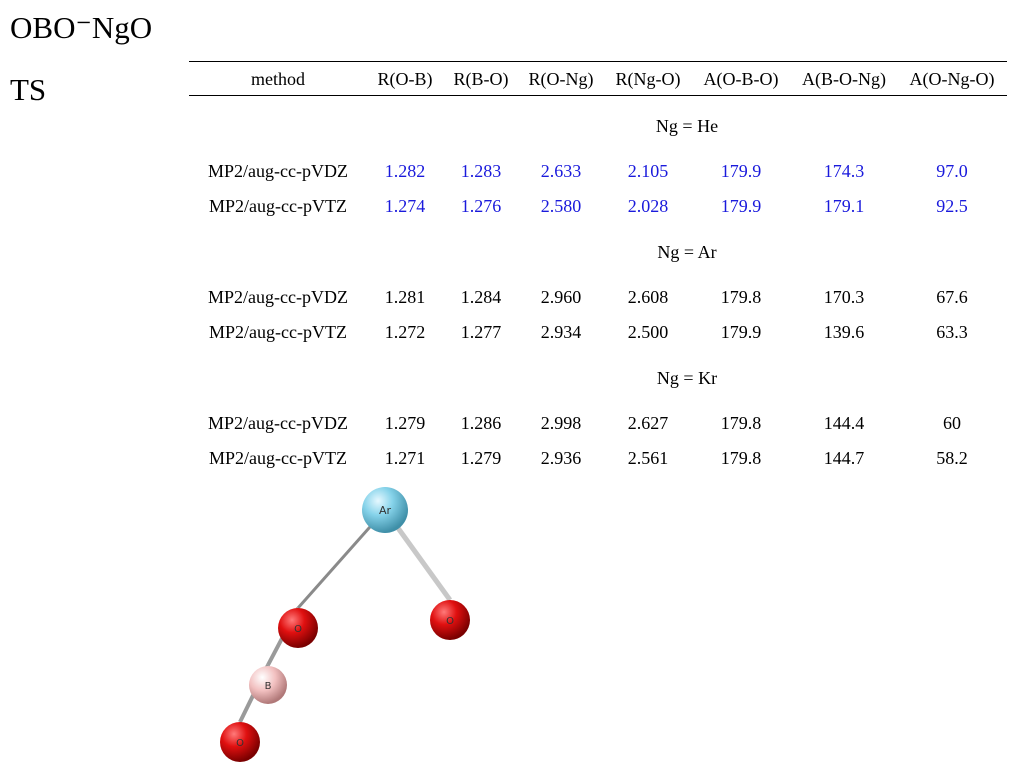 The image size is (1024, 768). I want to click on column-header: R(O-B), so click(405, 79).